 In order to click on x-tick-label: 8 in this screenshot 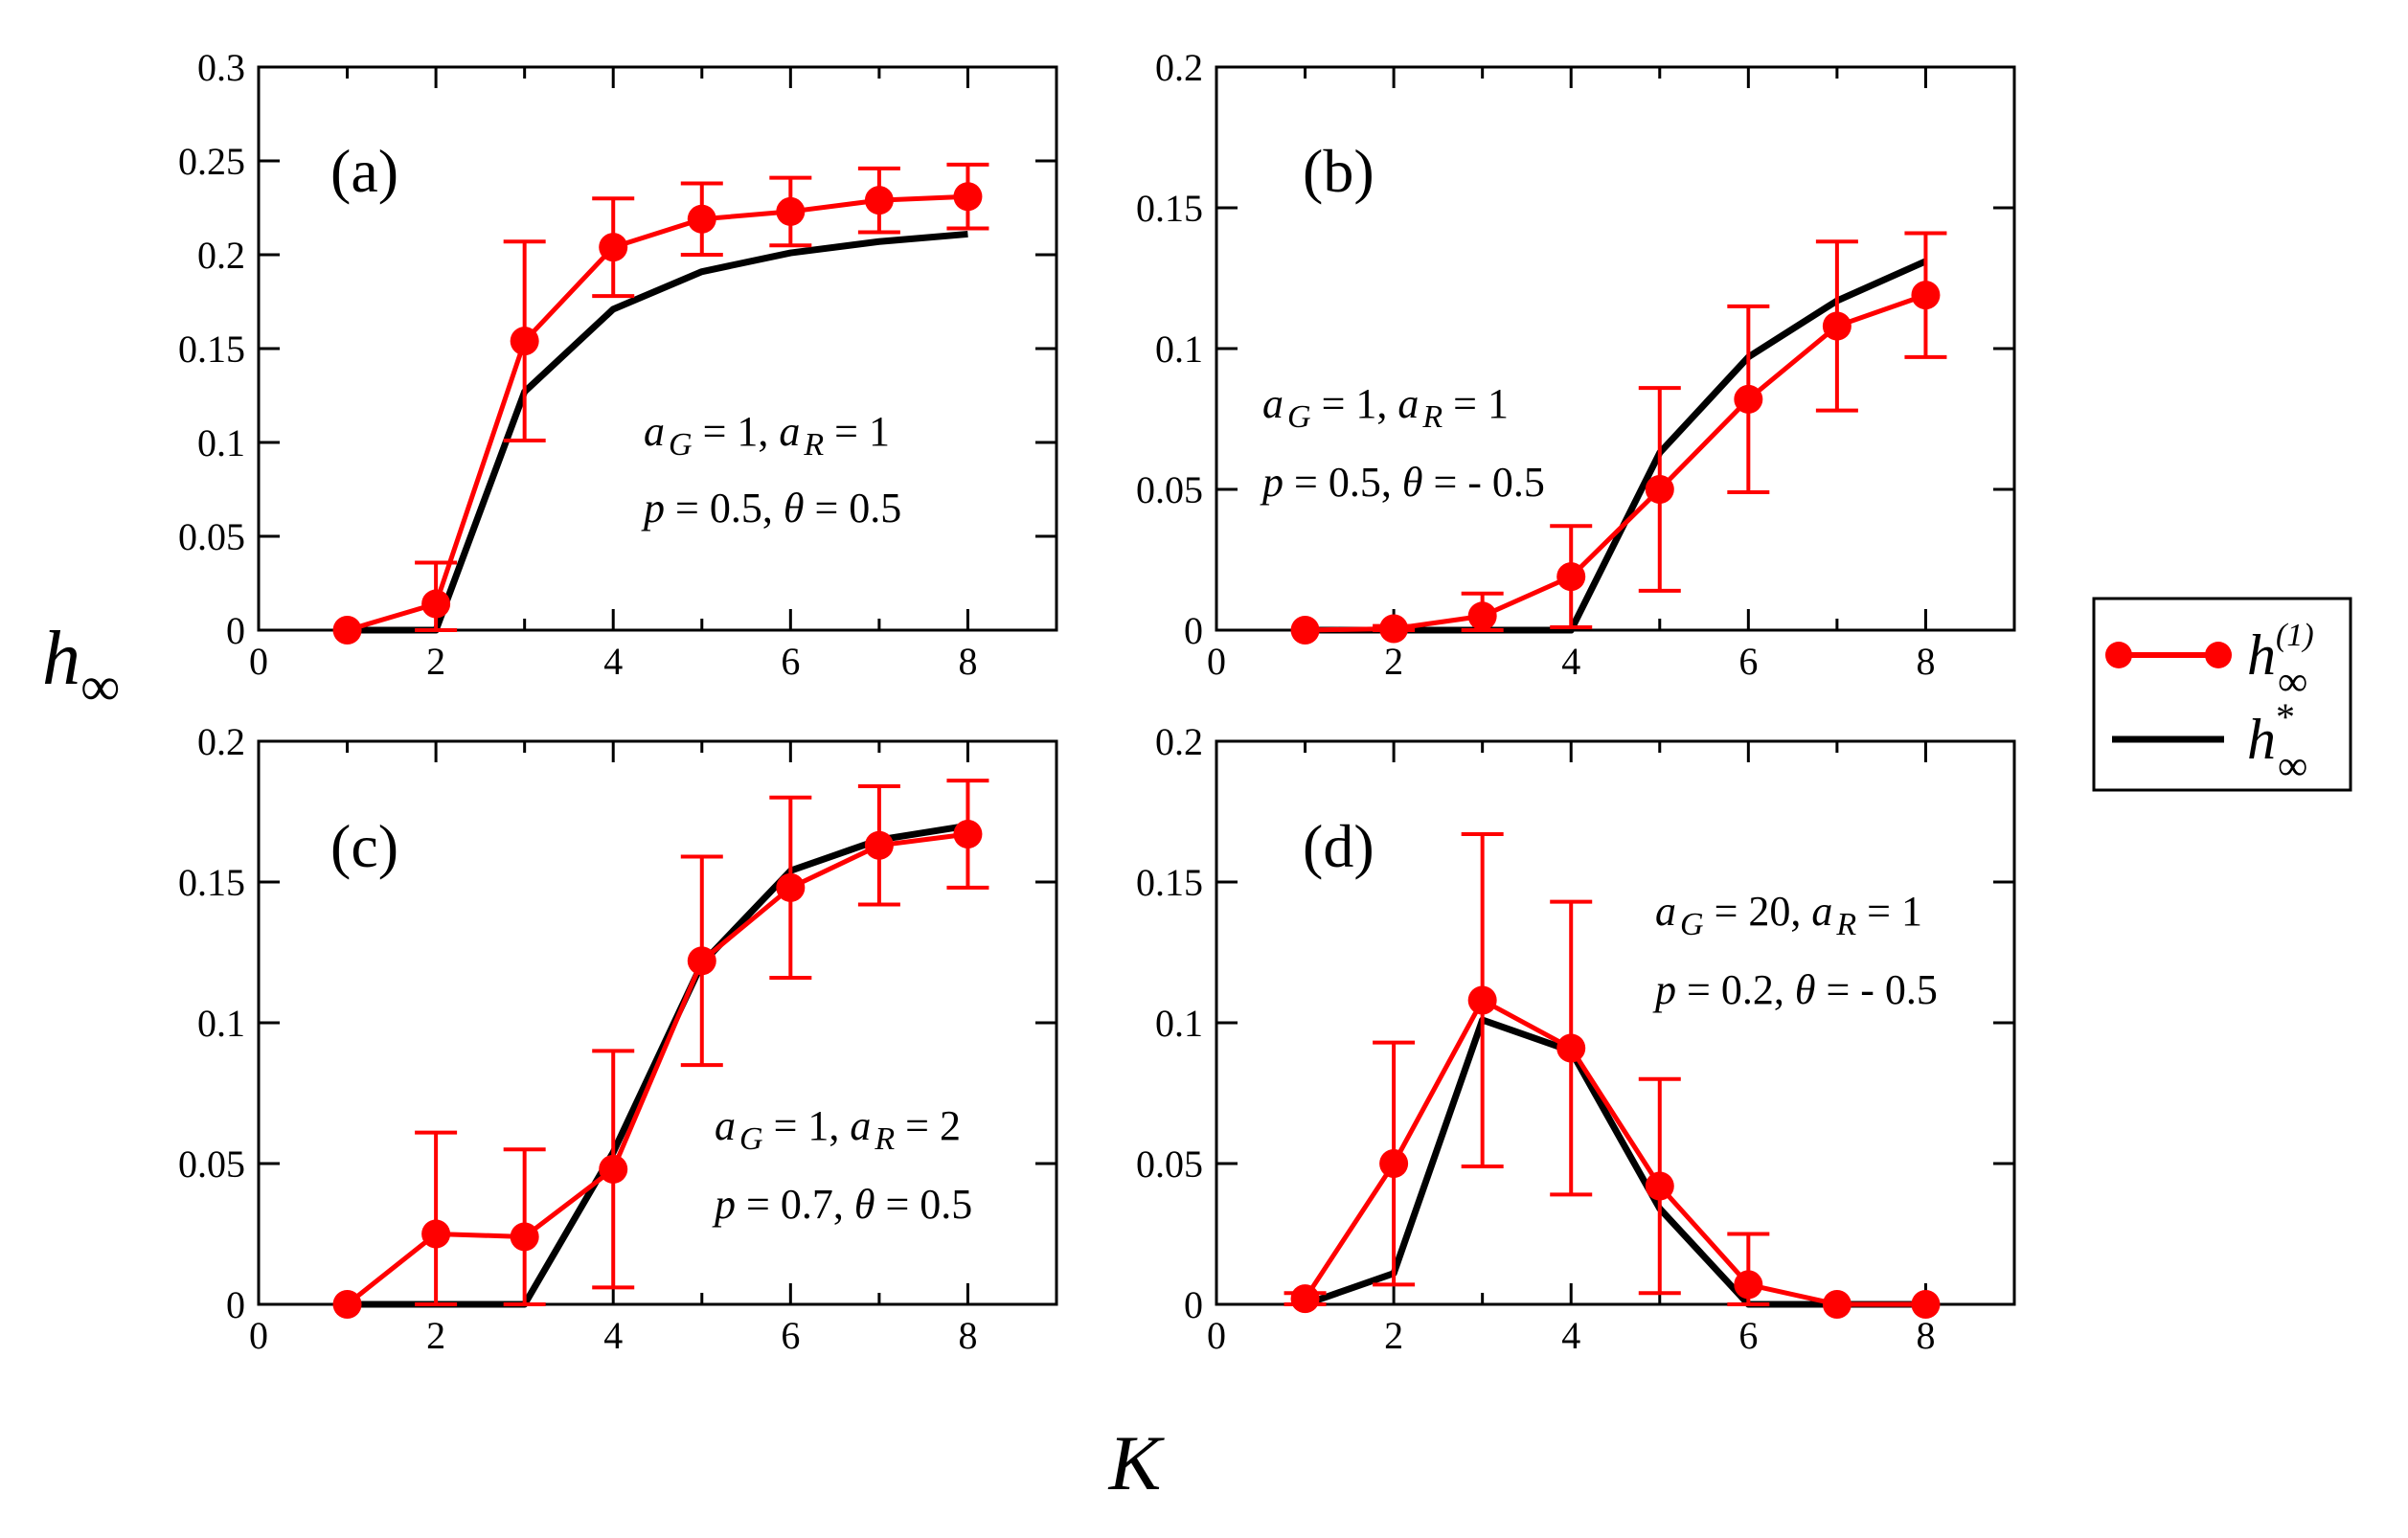, I will do `click(1925, 1335)`.